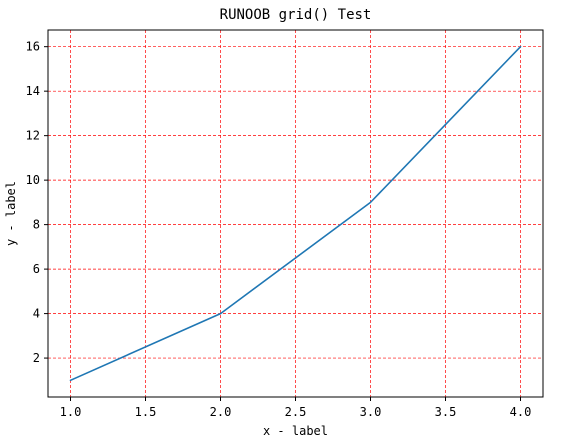 This screenshot has width=586, height=439. I want to click on x-tick-label: 2.0, so click(221, 412).